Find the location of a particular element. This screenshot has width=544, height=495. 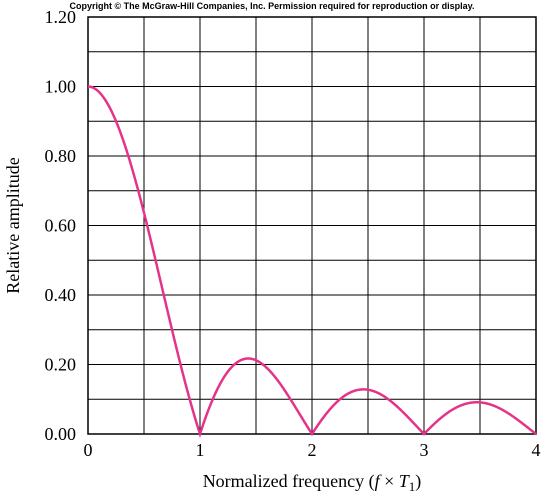

x-tick-label: 3 is located at coordinates (424, 450).